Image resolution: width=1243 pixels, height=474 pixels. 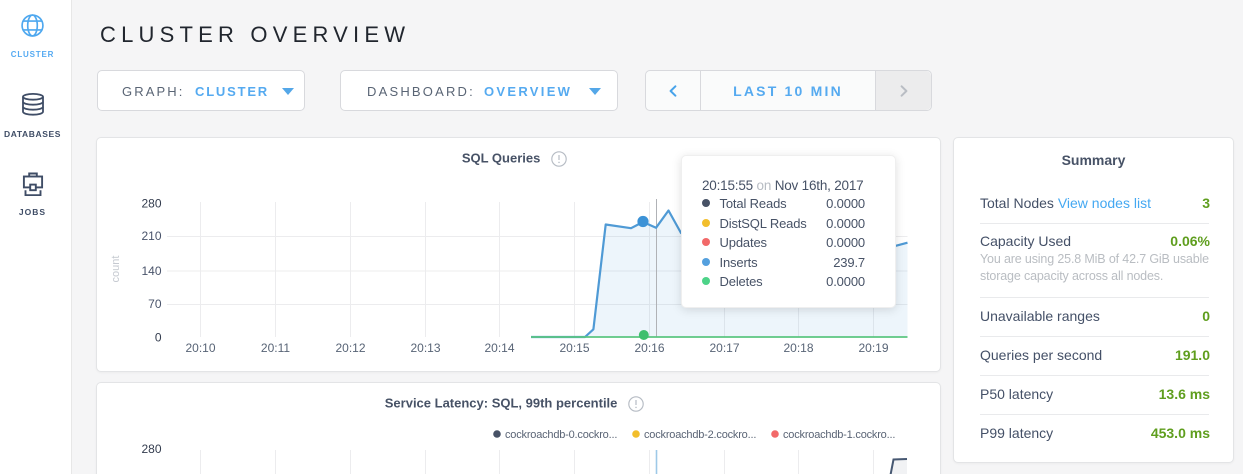 What do you see at coordinates (200, 348) in the screenshot?
I see `svg-text: 20:10` at bounding box center [200, 348].